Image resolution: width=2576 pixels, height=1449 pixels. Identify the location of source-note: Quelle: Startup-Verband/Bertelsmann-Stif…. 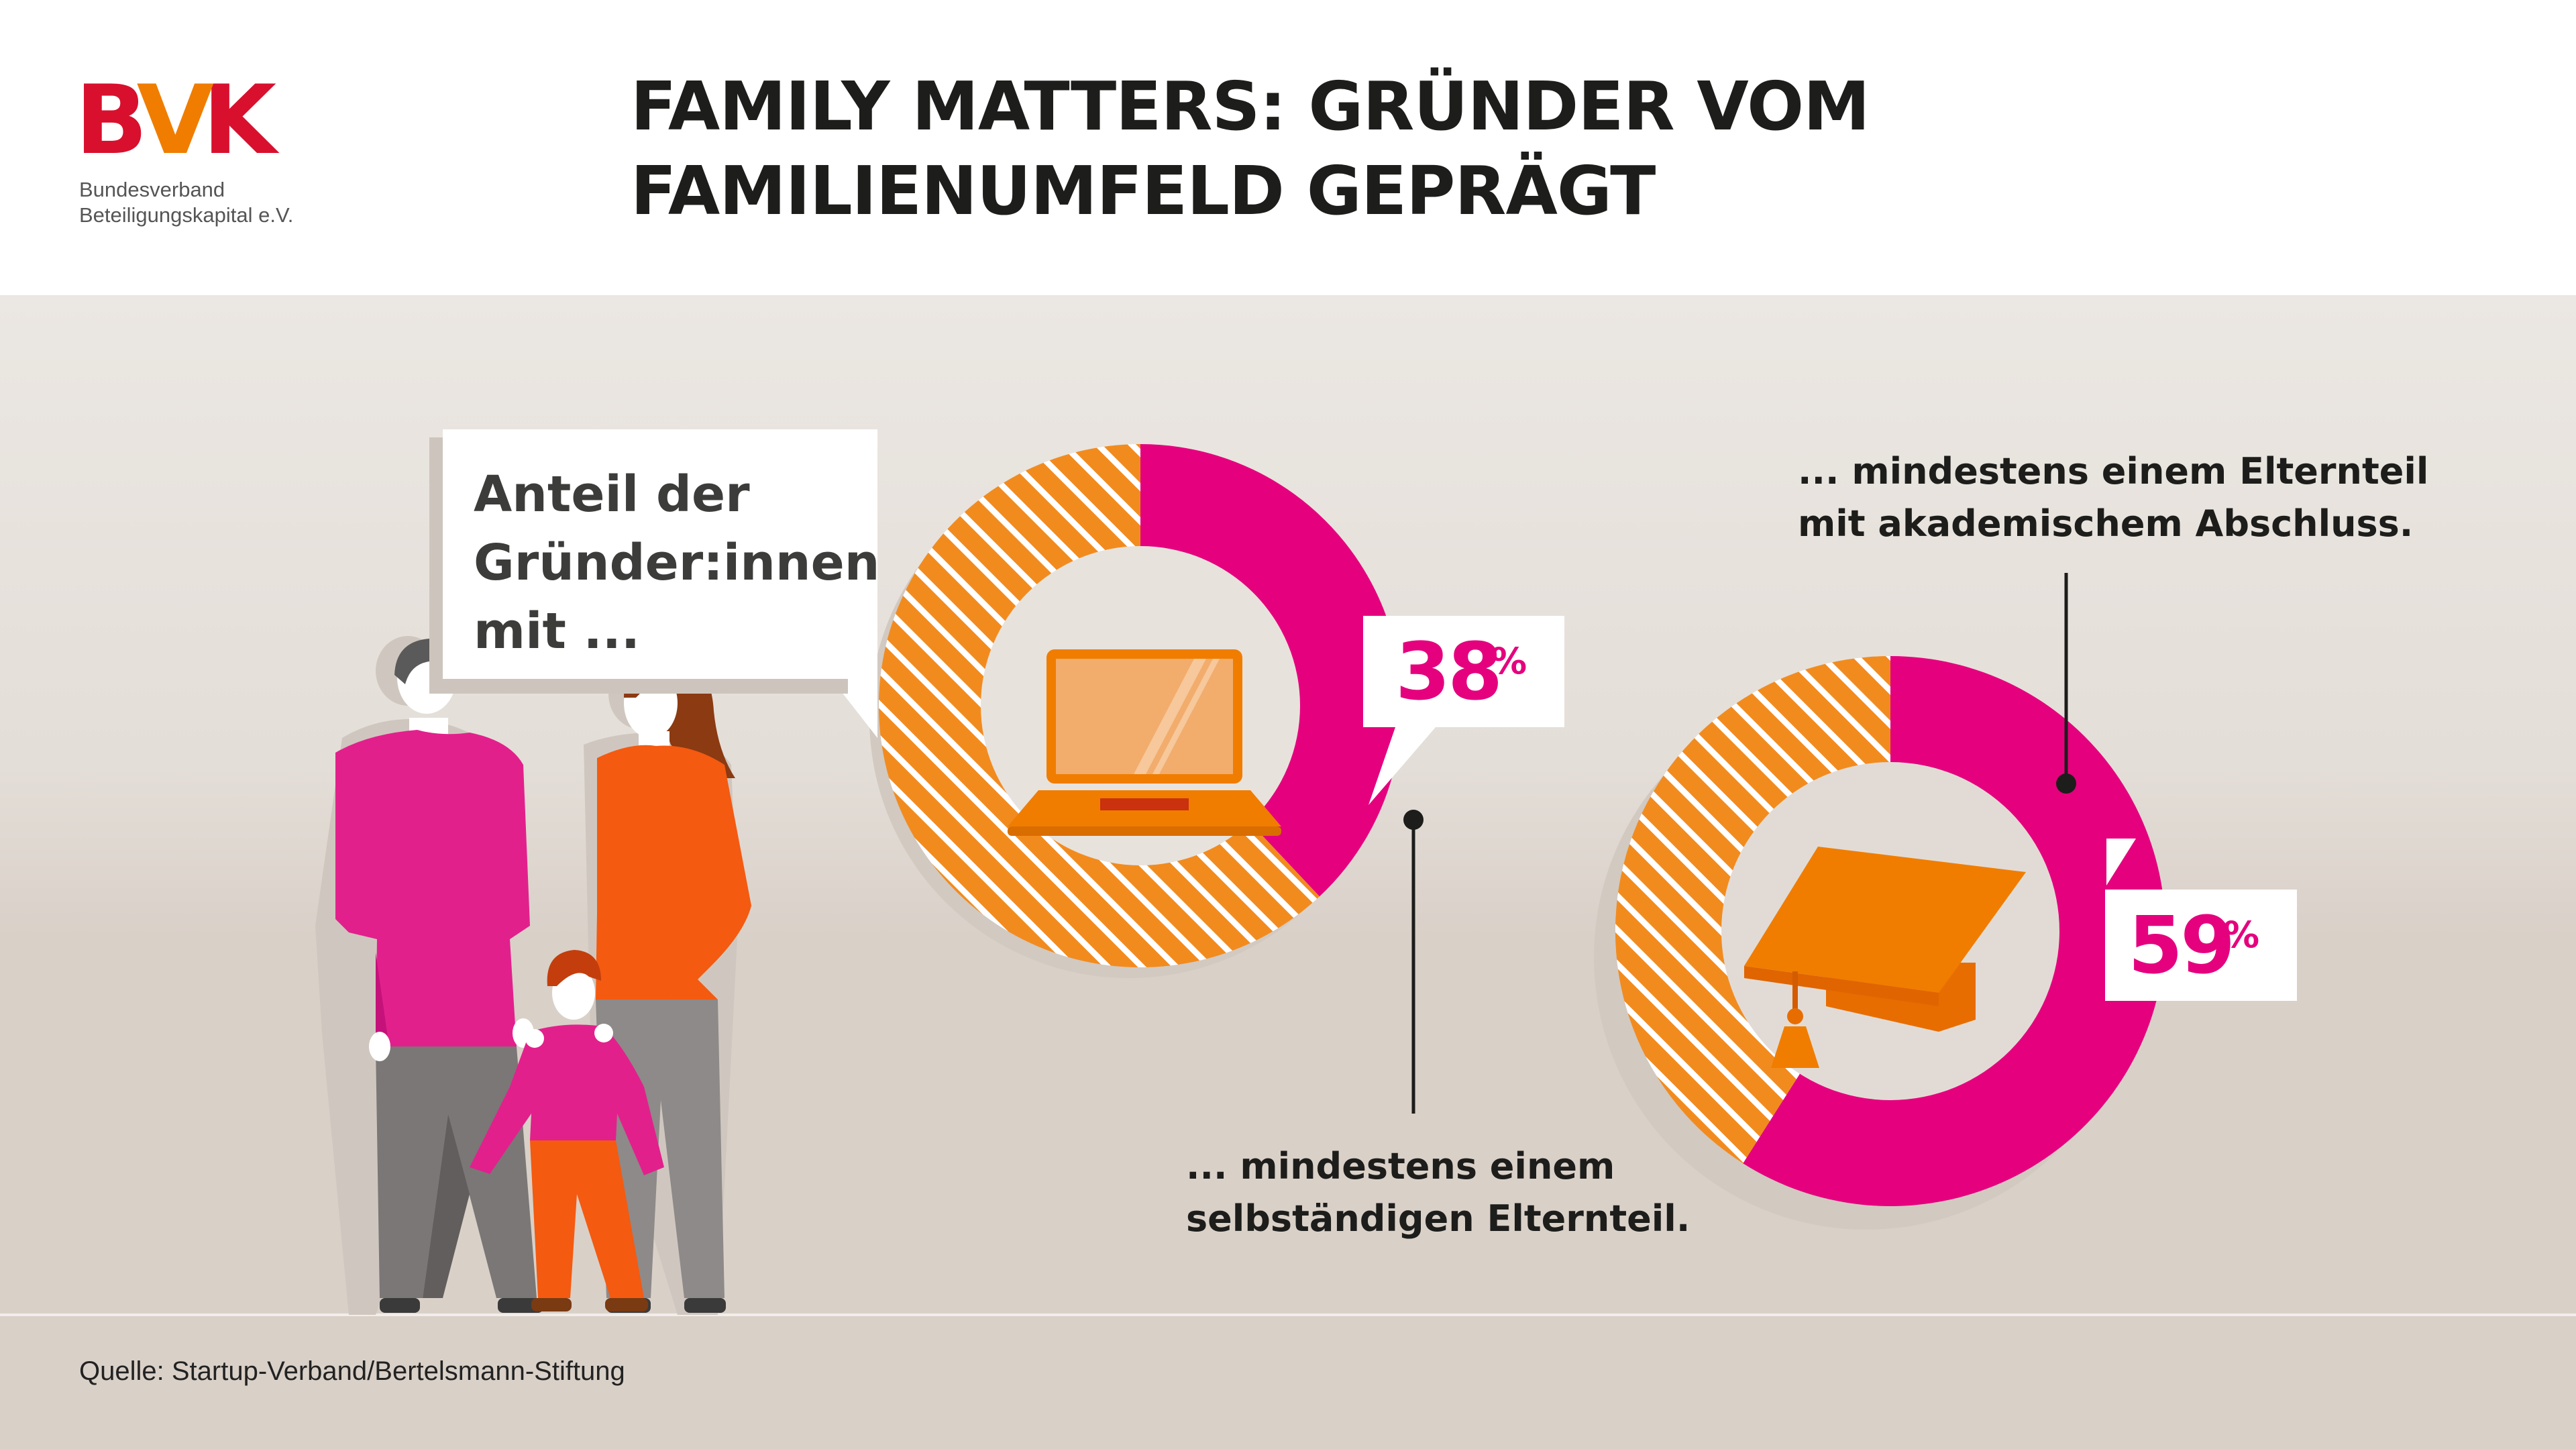
(352, 1371).